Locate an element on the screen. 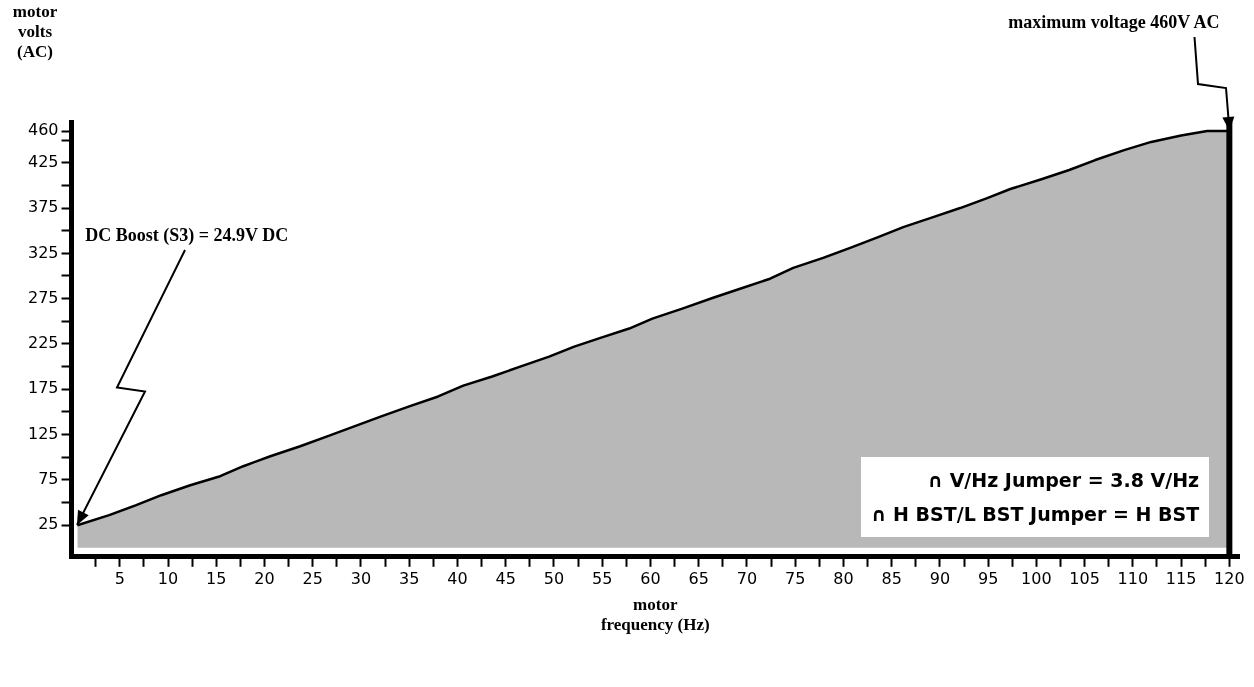  x-tick-label: 55 is located at coordinates (602, 578).